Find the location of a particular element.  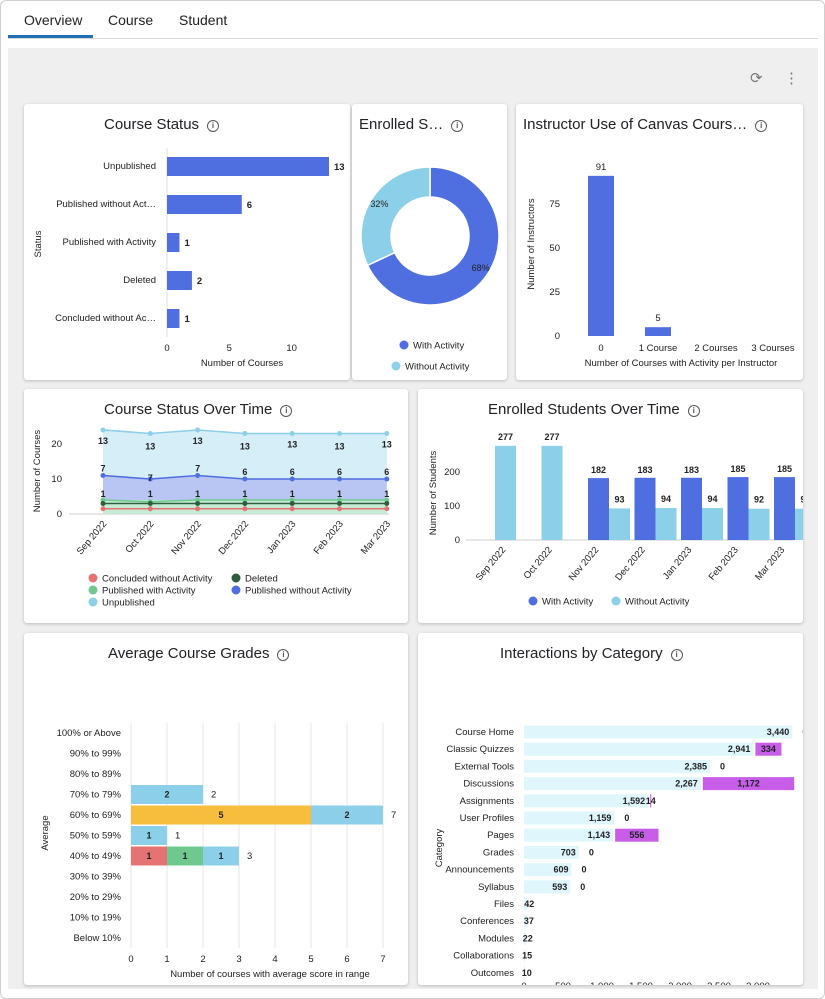

category-label: Deleted is located at coordinates (139, 280).